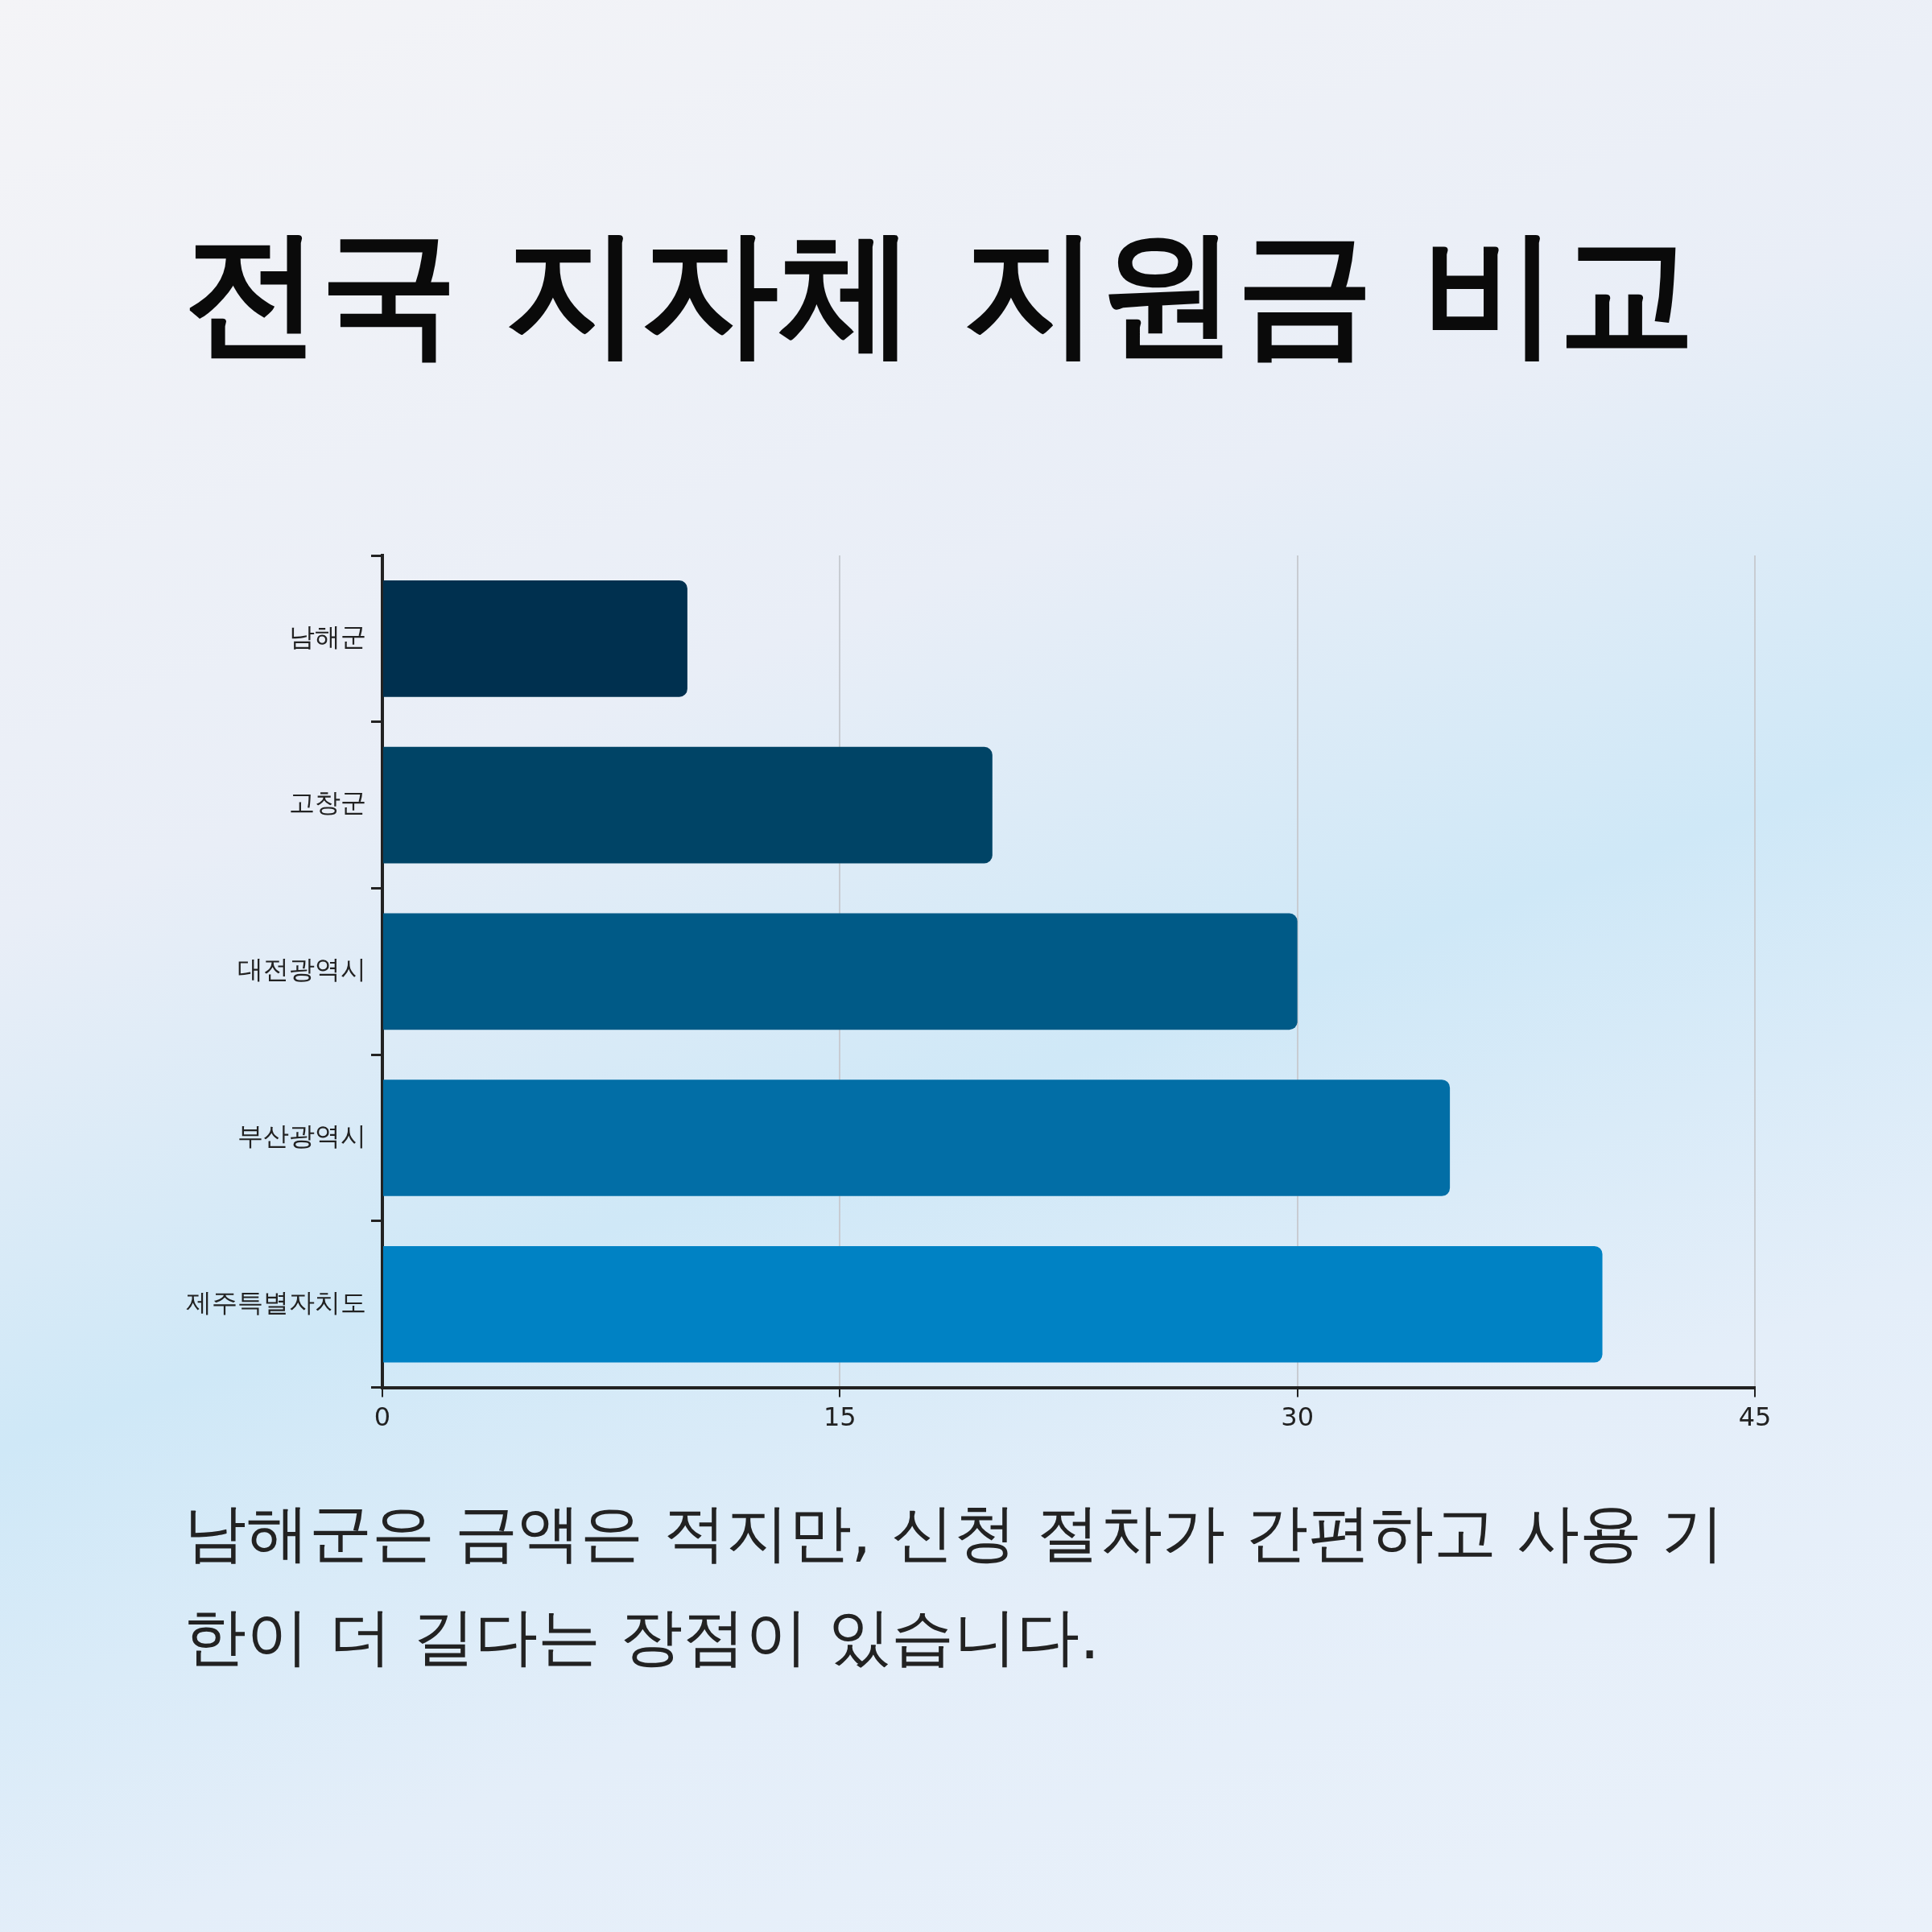  I want to click on x-tick-label: 0, so click(382, 1417).